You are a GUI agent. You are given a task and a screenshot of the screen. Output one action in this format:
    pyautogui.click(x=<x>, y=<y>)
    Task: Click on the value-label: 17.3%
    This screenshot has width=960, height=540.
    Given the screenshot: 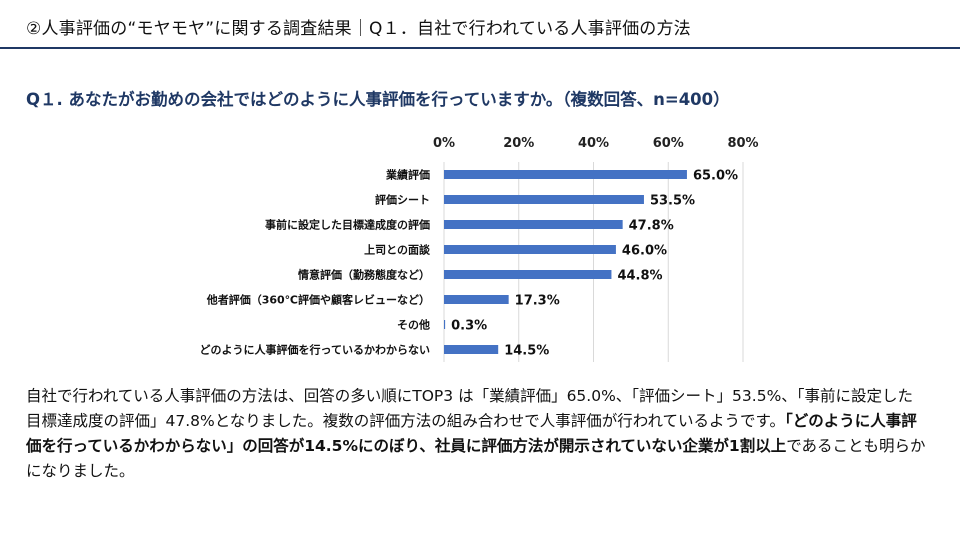 What is the action you would take?
    pyautogui.click(x=537, y=301)
    